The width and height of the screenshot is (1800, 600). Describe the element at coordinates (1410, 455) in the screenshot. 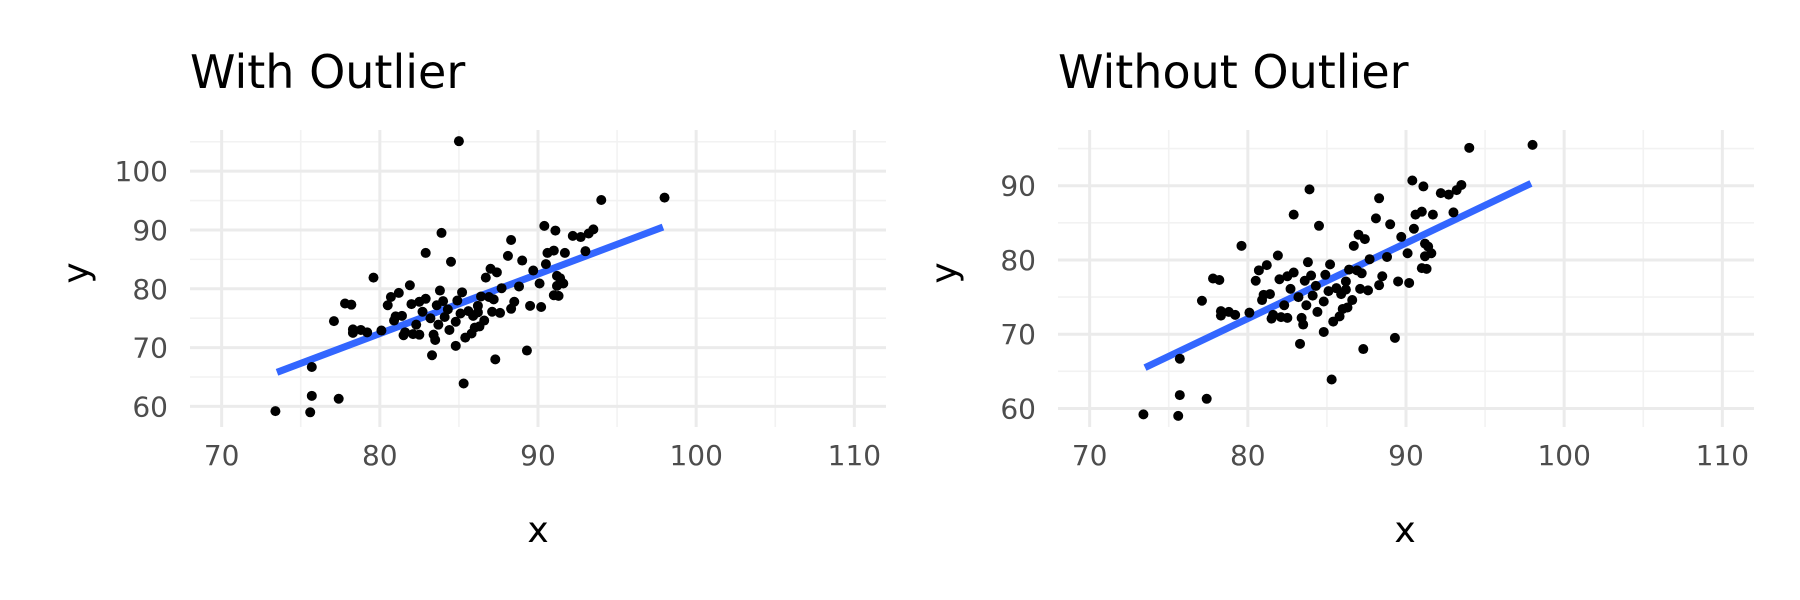

I see `x-tick-labels: 70 80 90 100 110` at that location.